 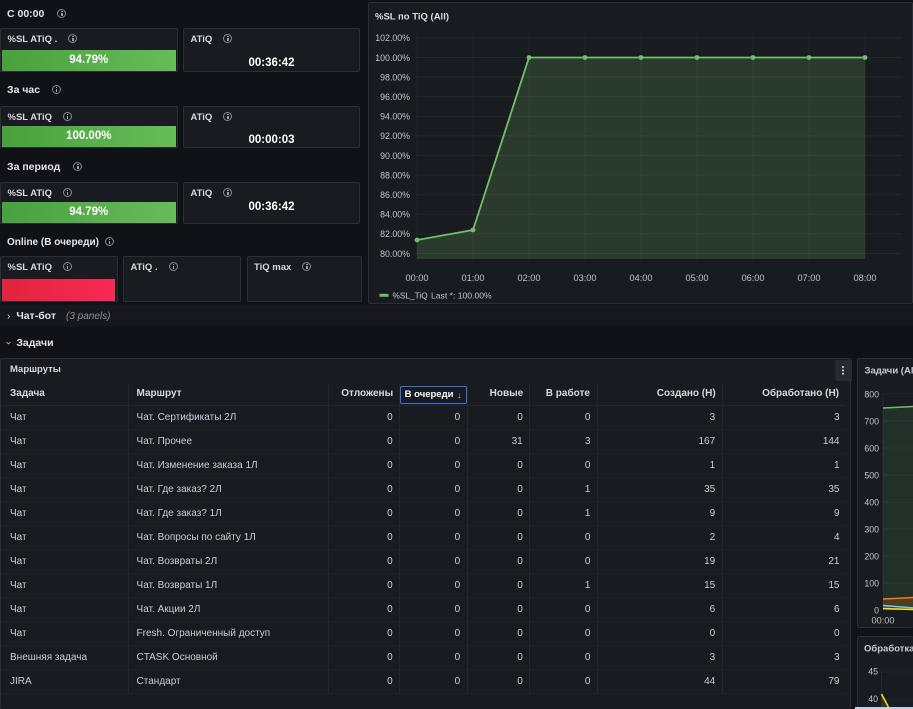 What do you see at coordinates (395, 254) in the screenshot?
I see `svg-text: 80.00%` at bounding box center [395, 254].